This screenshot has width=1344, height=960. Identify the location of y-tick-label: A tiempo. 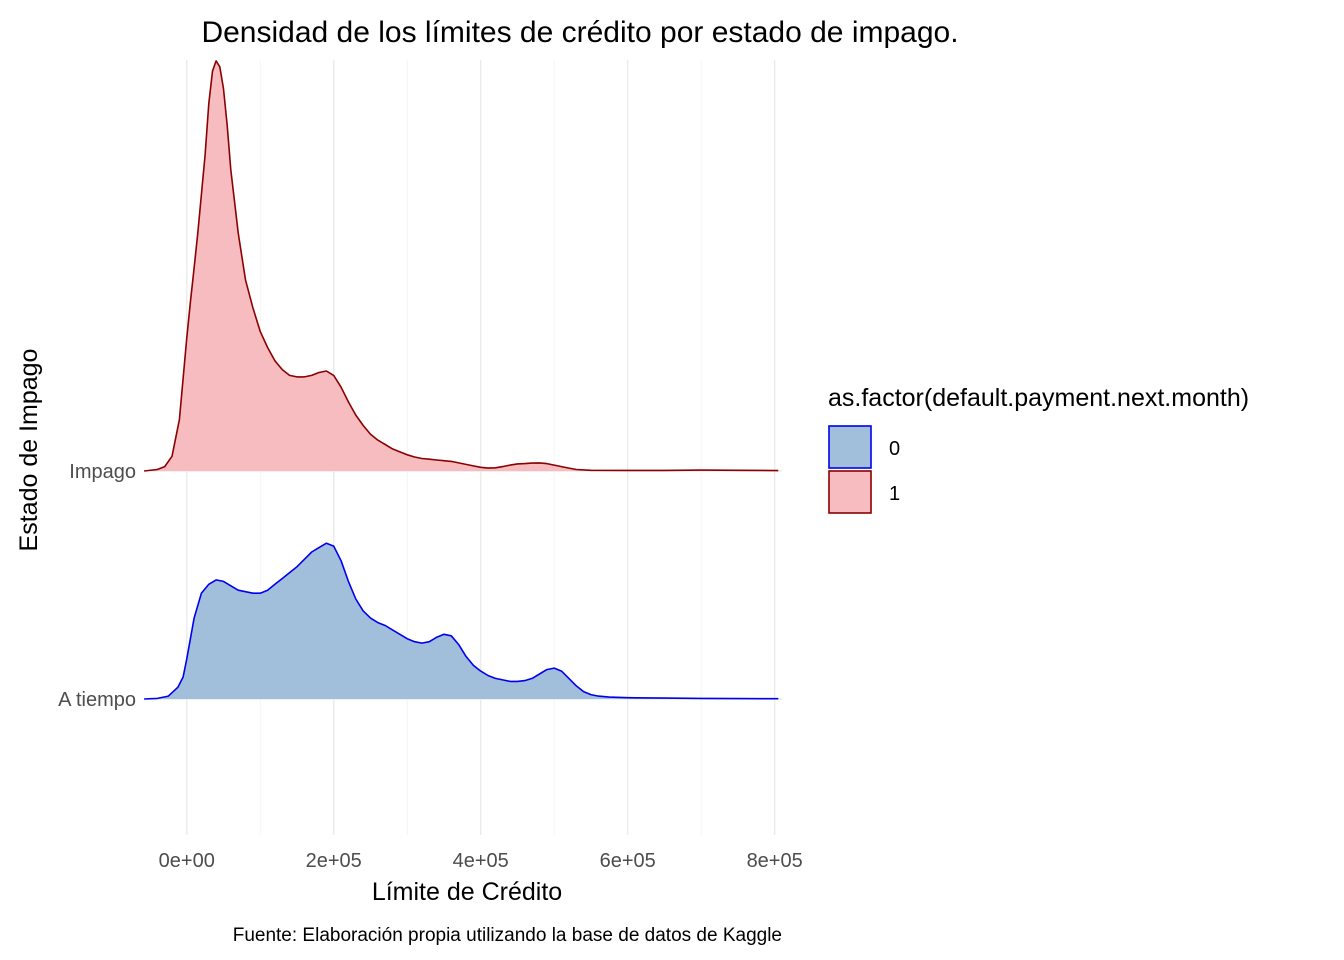
(97, 700).